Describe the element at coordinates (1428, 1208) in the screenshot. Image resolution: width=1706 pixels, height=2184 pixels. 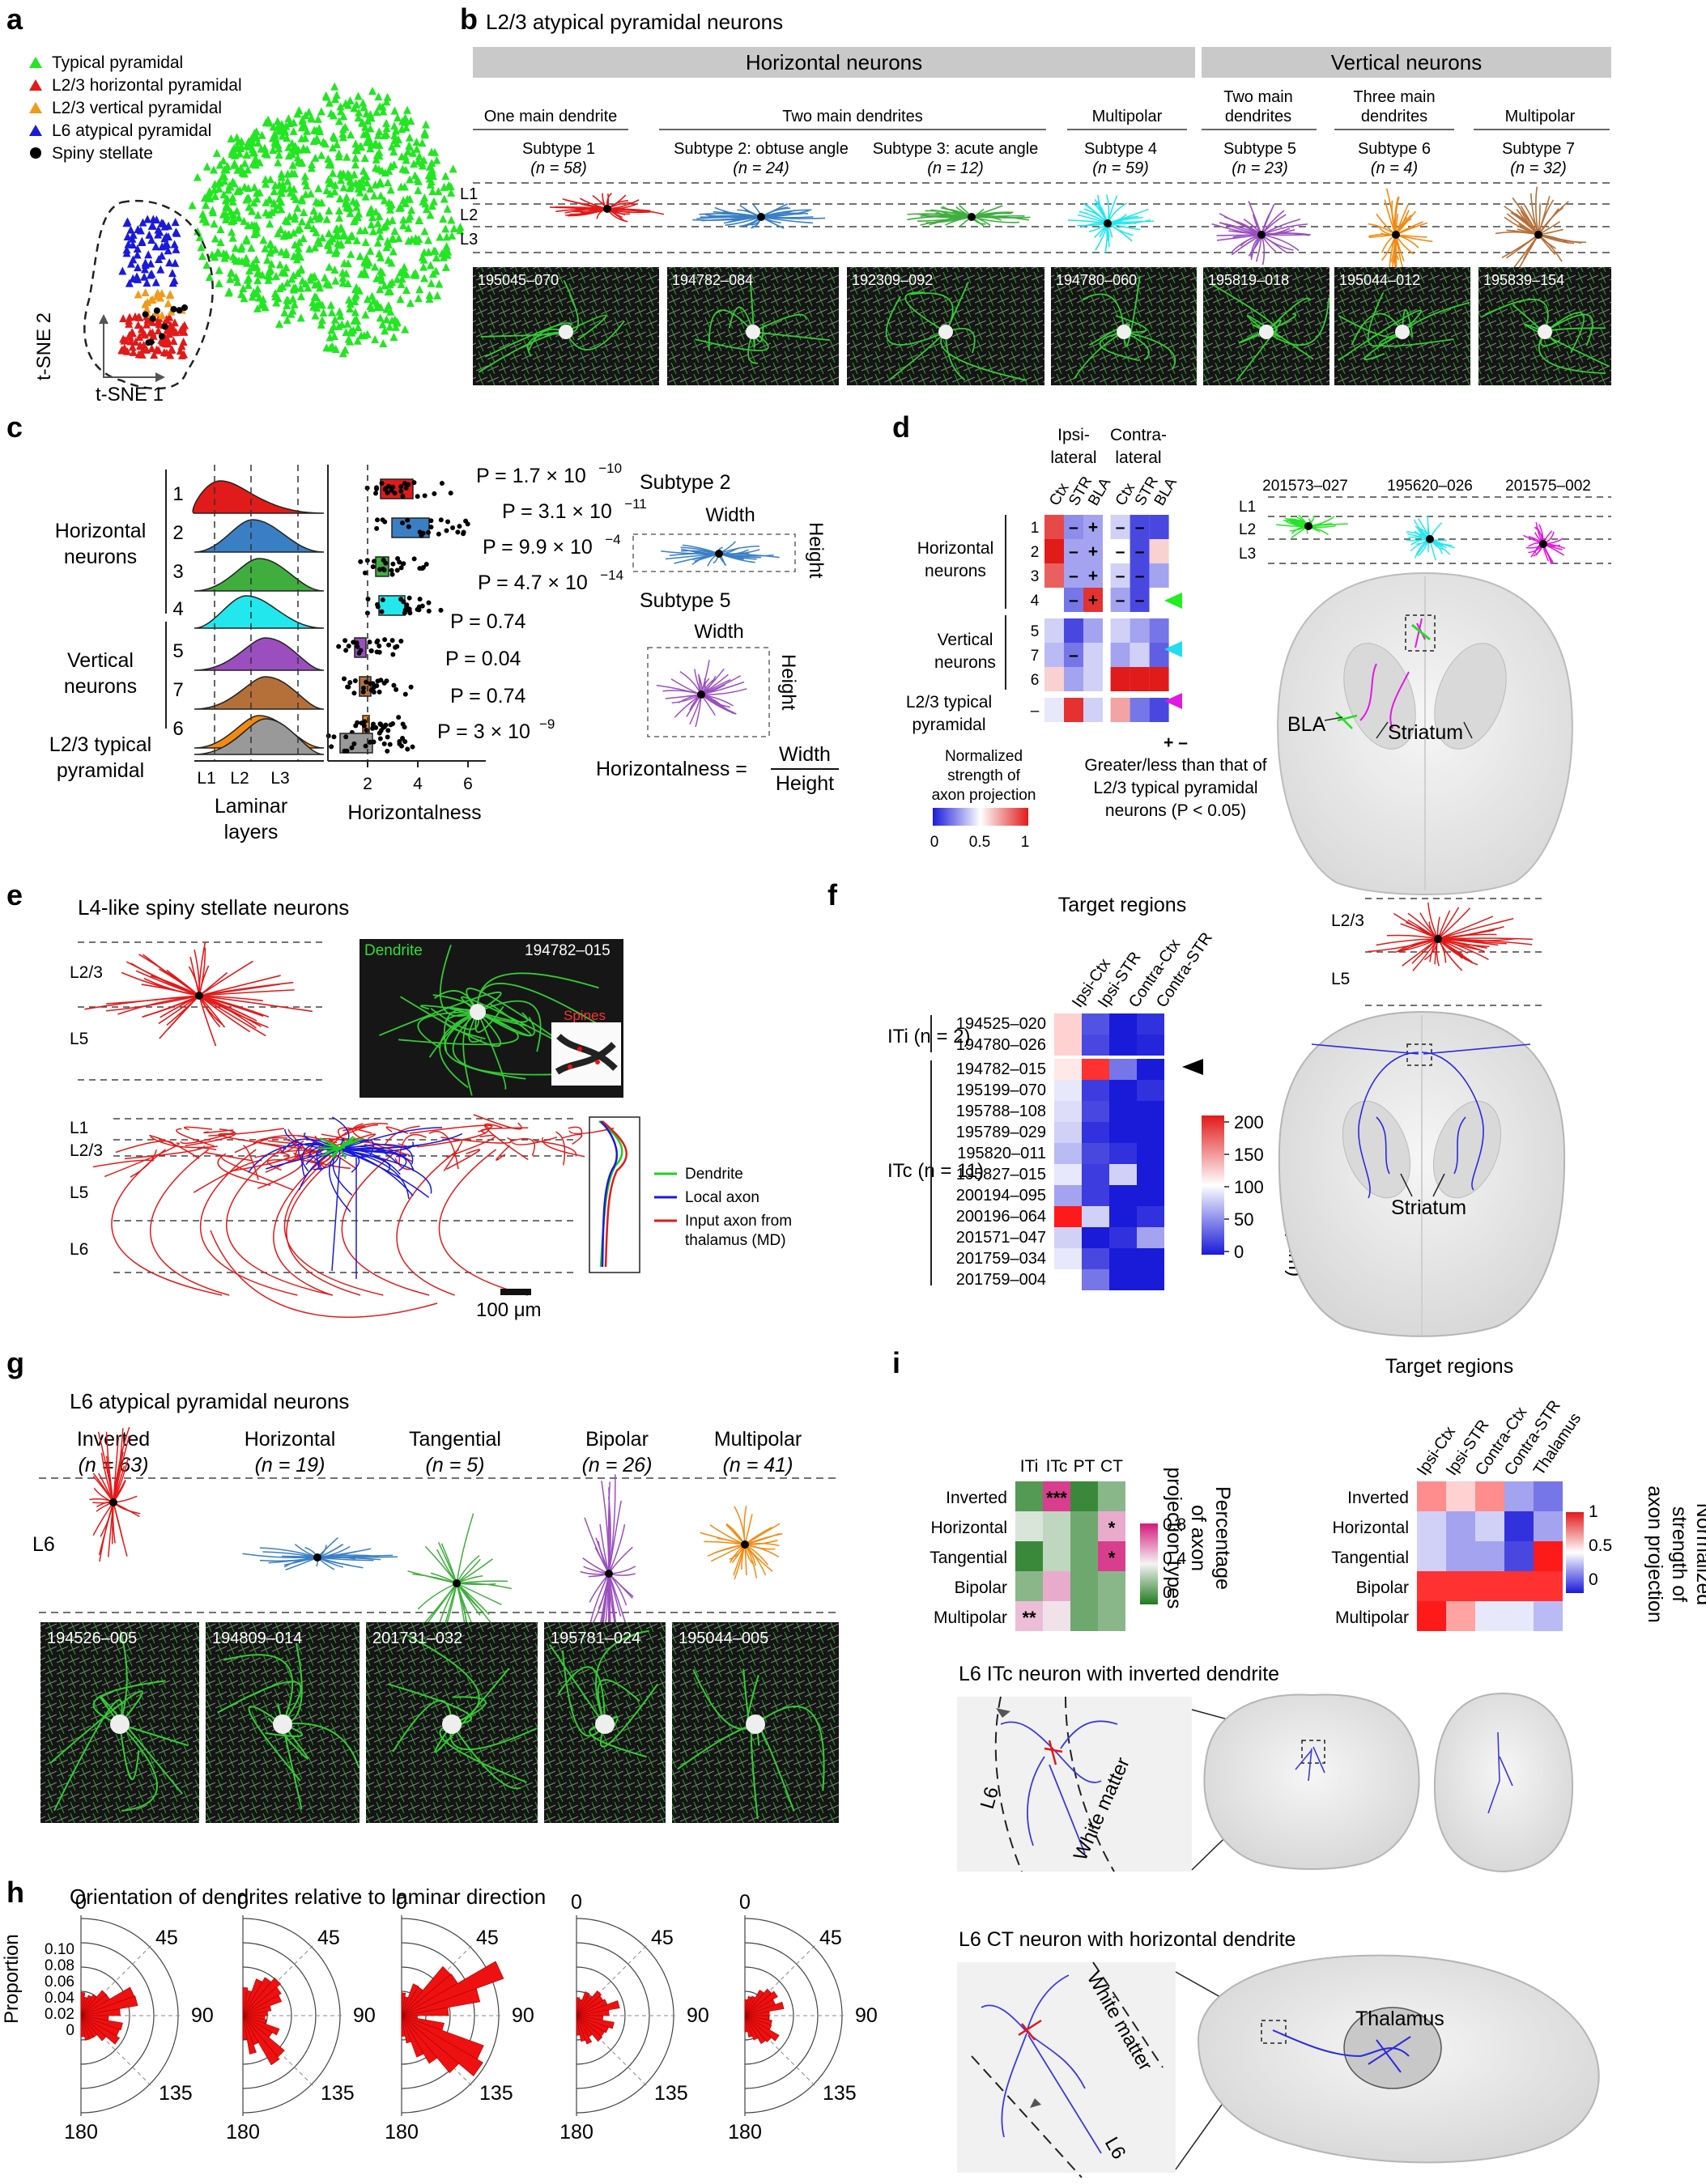
I see `f-brain-striatum: Striatum` at that location.